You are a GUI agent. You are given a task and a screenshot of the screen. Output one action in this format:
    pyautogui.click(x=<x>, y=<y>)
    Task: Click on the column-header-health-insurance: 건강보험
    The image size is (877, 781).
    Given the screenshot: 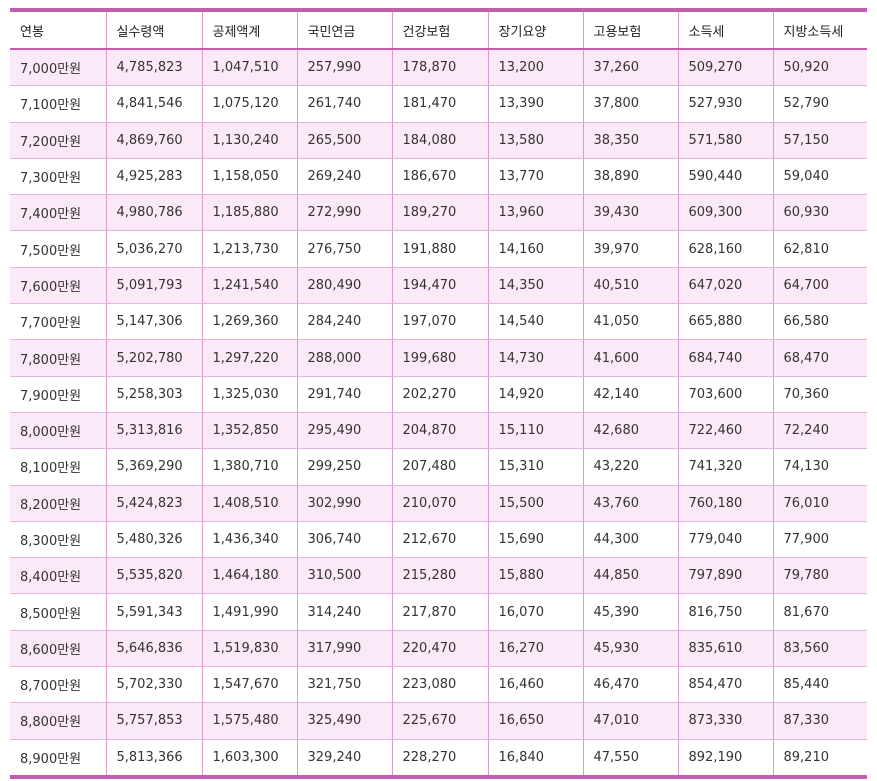 What is the action you would take?
    pyautogui.click(x=440, y=30)
    